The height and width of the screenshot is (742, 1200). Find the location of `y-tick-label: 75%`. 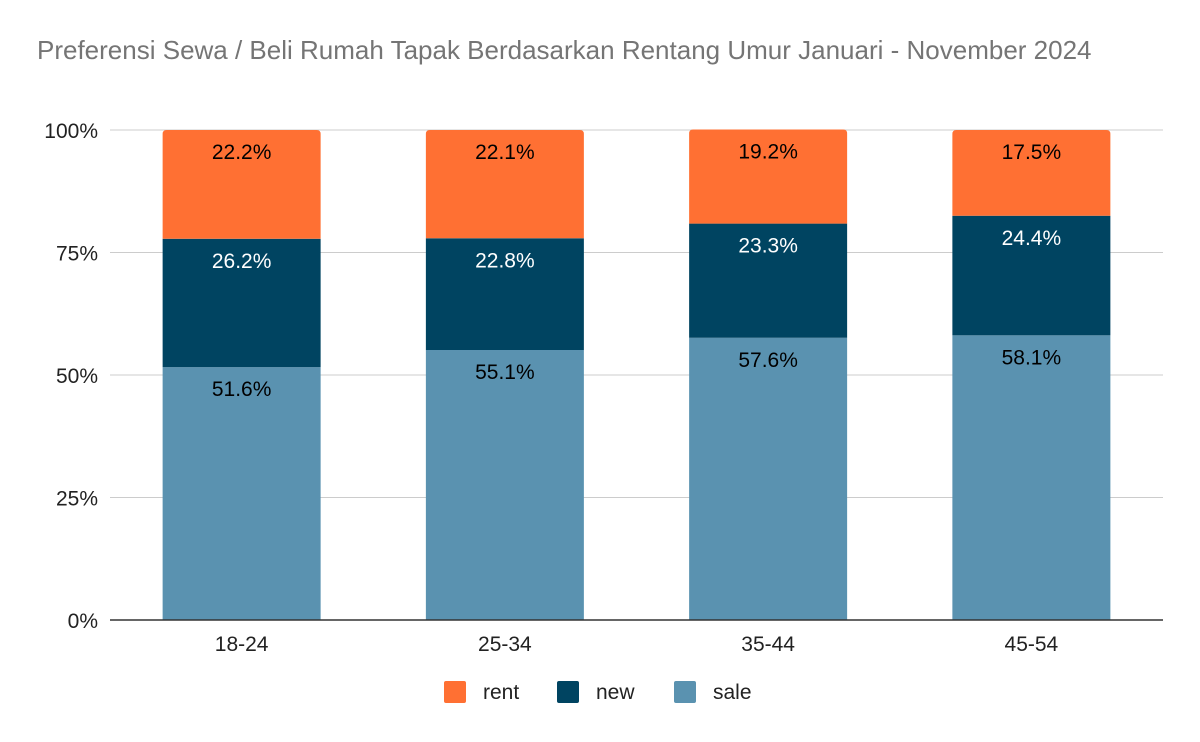

y-tick-label: 75% is located at coordinates (77, 254).